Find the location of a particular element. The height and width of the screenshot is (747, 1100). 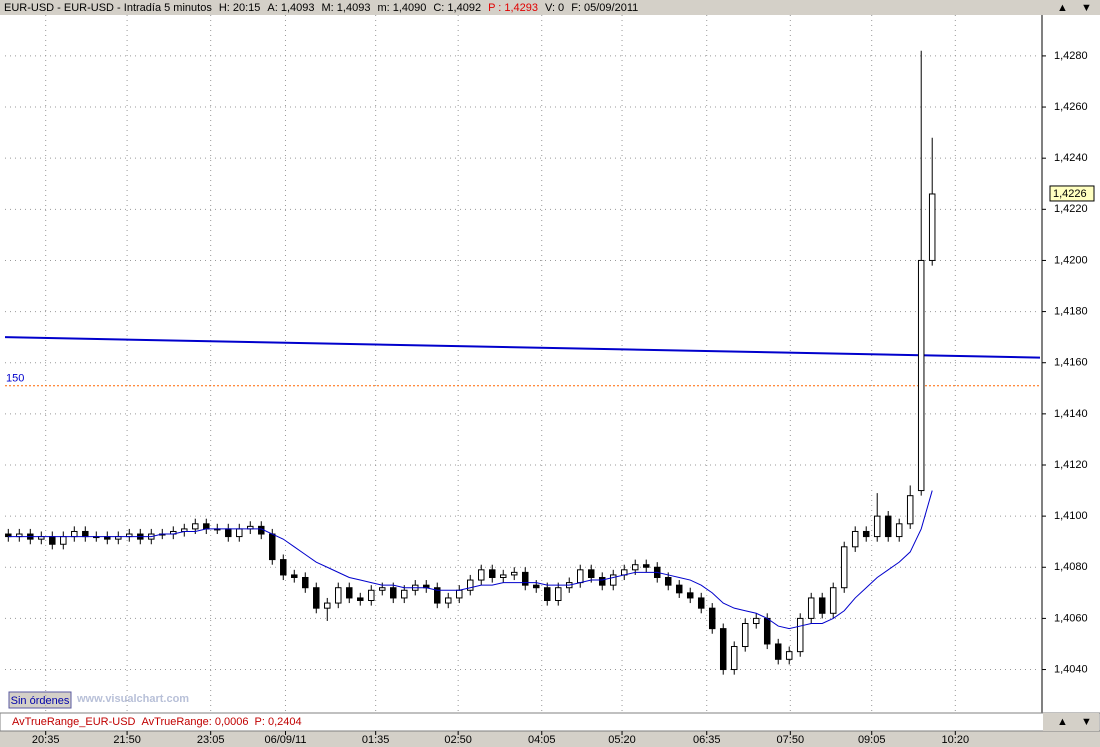

y-tick-label: 1,4200 is located at coordinates (1071, 260).